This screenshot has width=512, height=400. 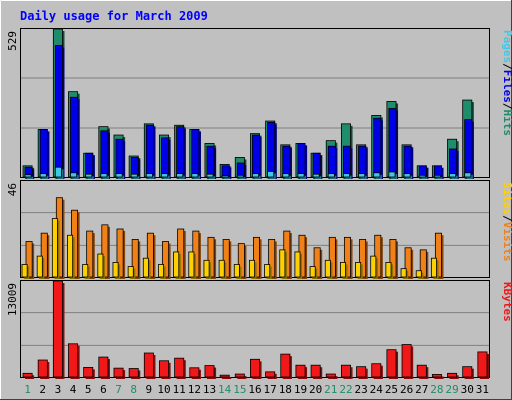 What do you see at coordinates (330, 389) in the screenshot?
I see `x-tick-label-day-21: 21` at bounding box center [330, 389].